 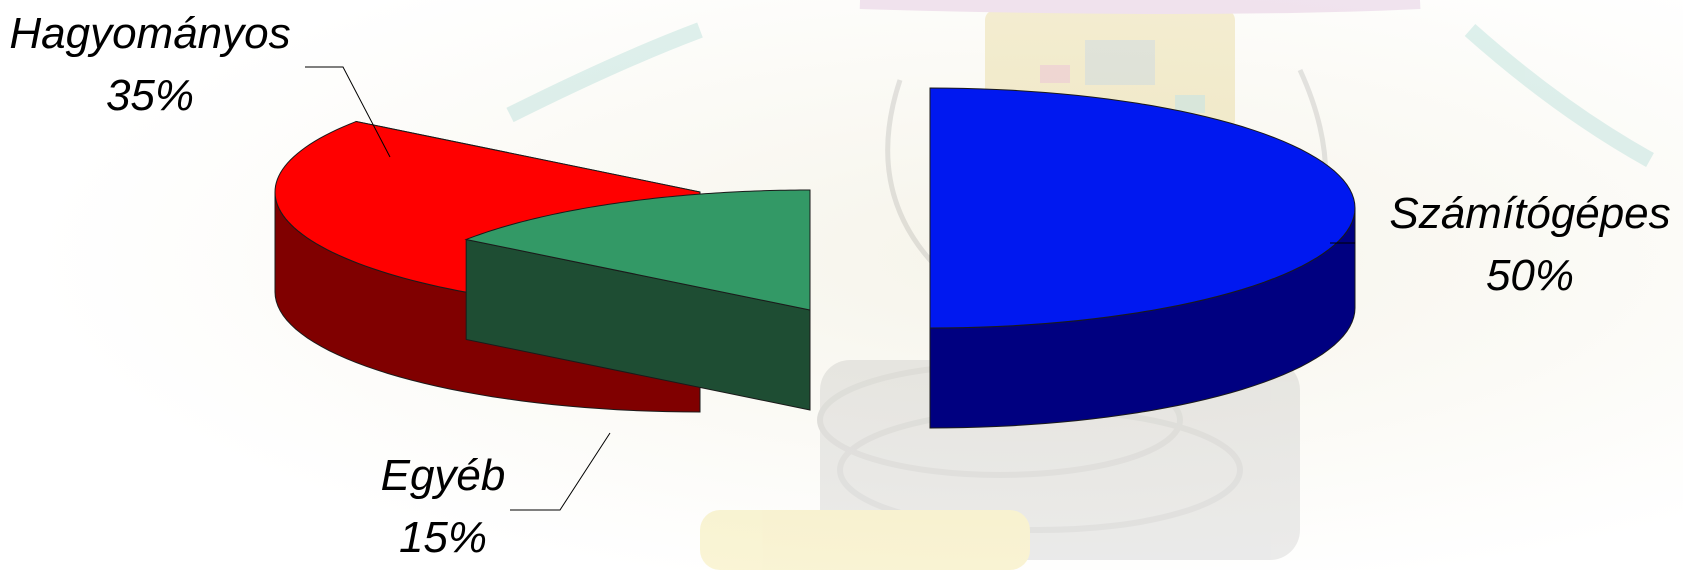 What do you see at coordinates (1529, 213) in the screenshot?
I see `slice-label: Számítógépes` at bounding box center [1529, 213].